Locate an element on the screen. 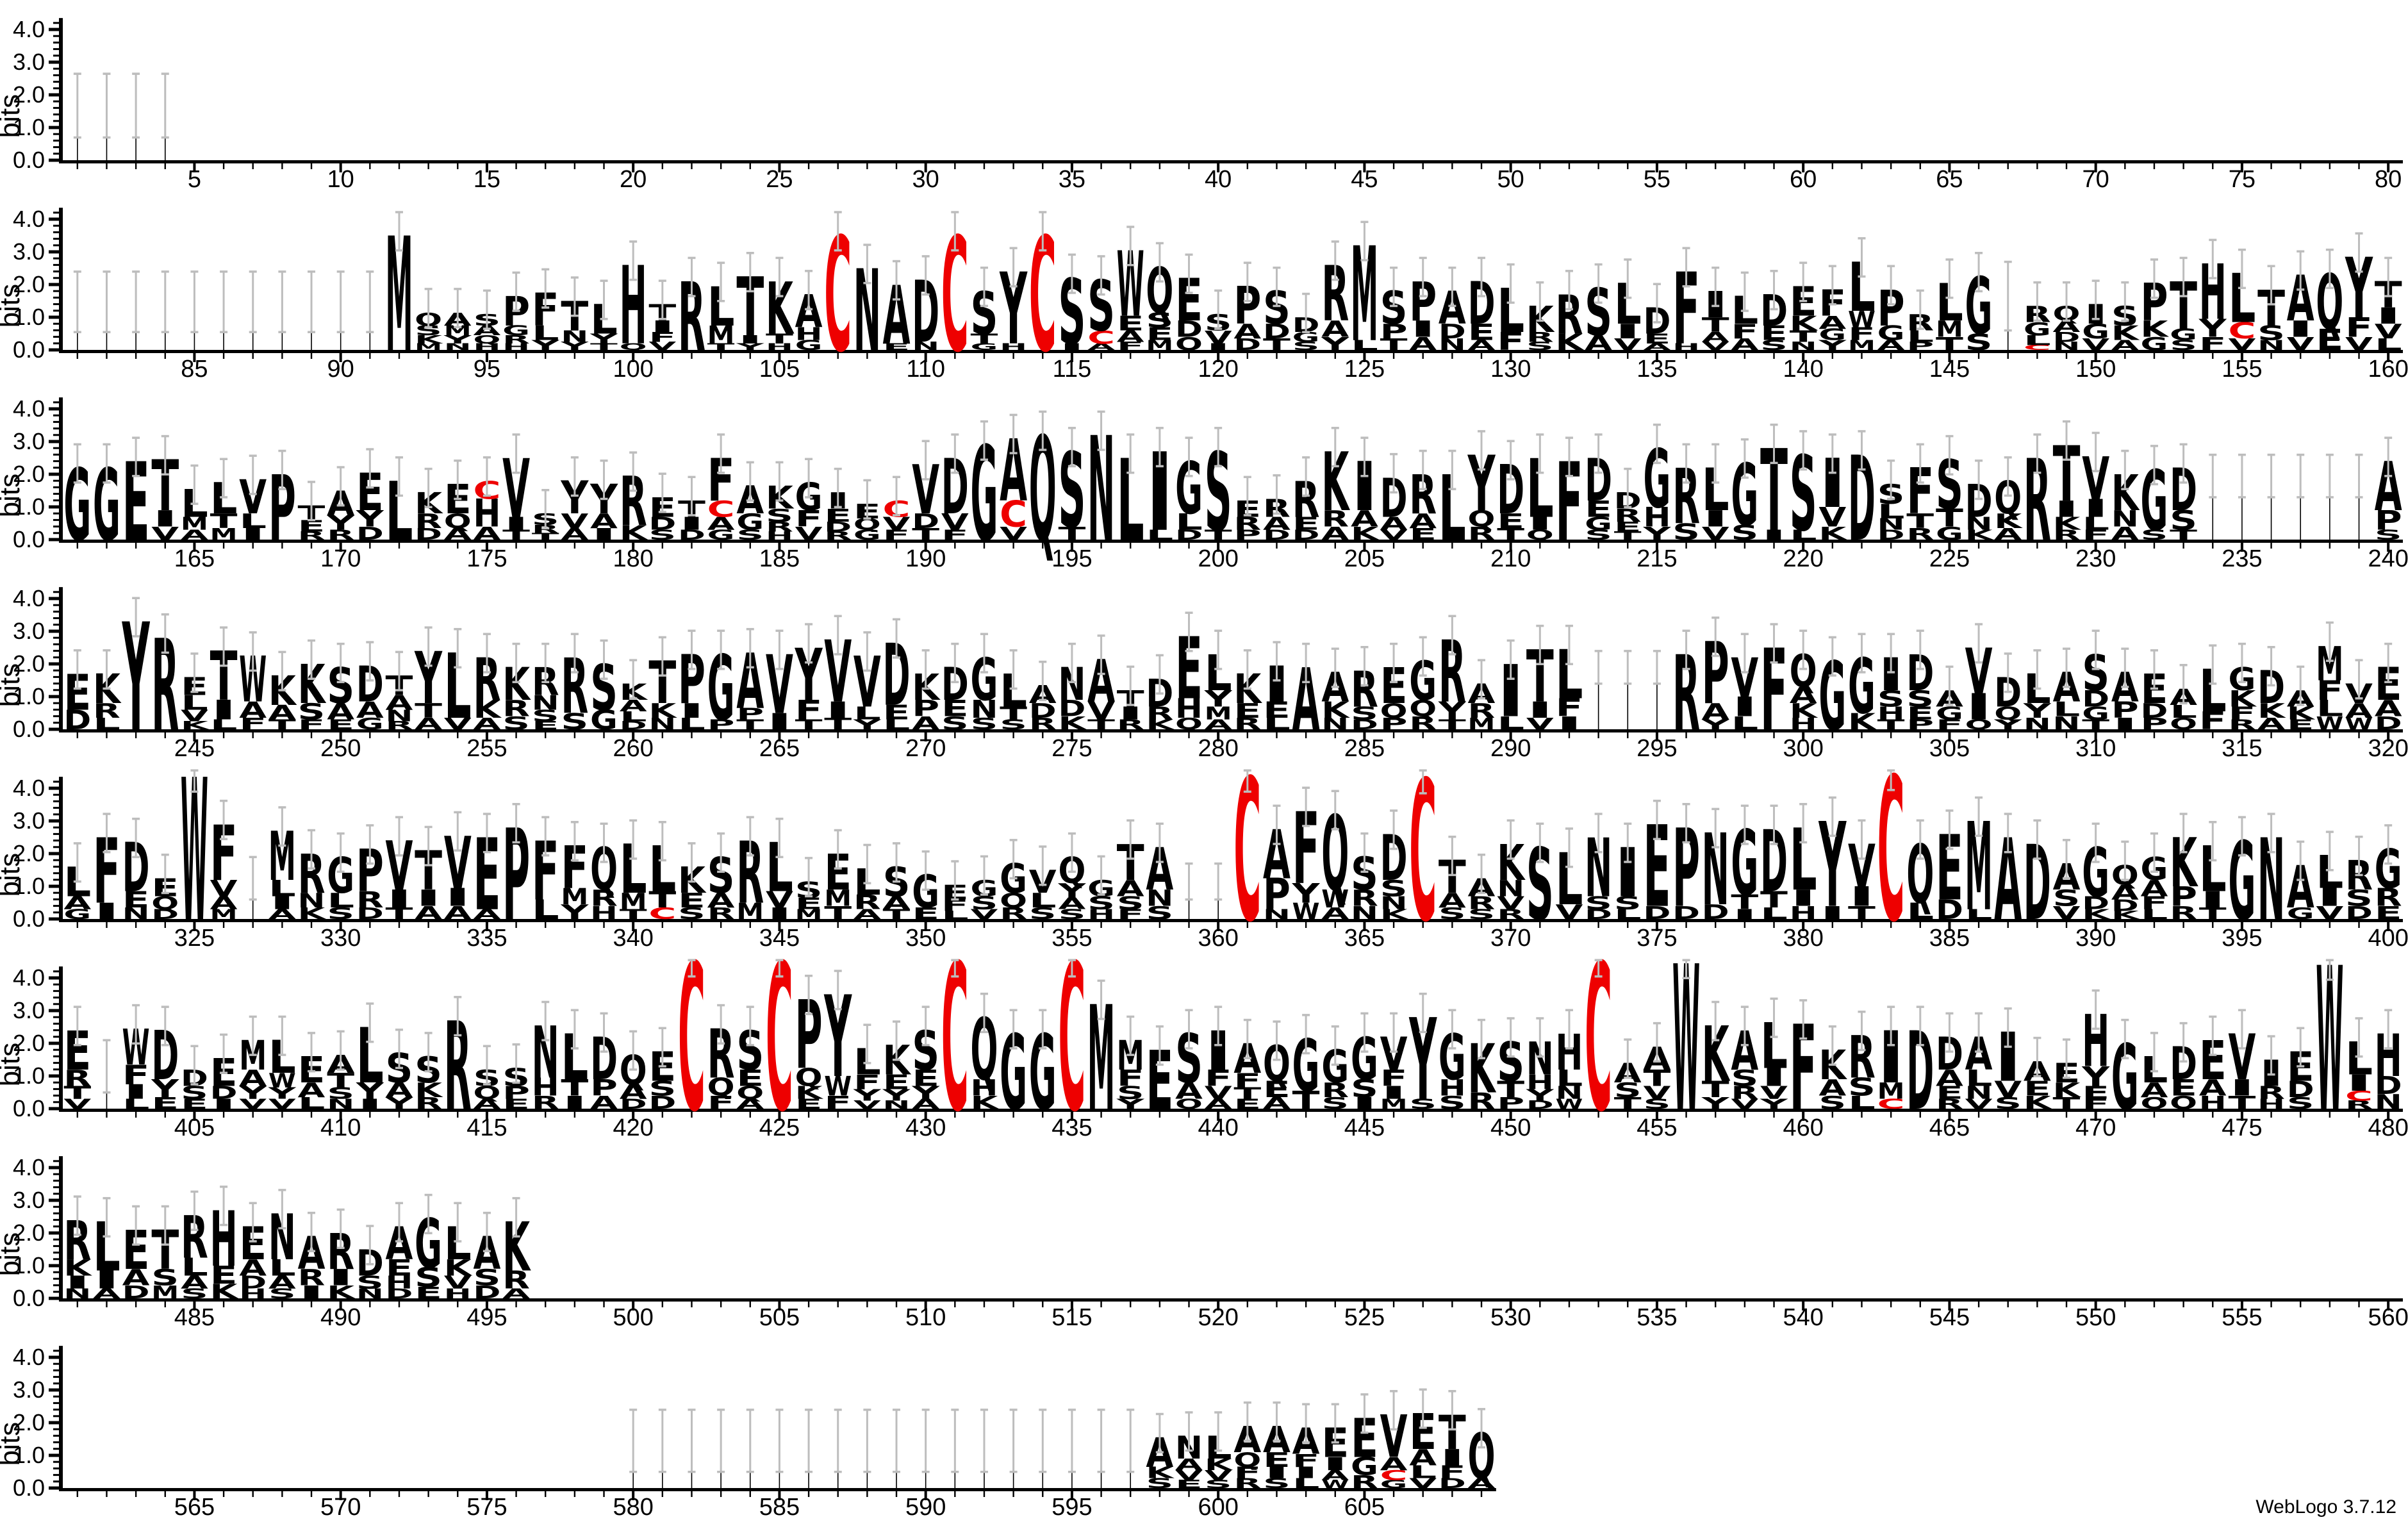  svg-text: 180 is located at coordinates (633, 557).